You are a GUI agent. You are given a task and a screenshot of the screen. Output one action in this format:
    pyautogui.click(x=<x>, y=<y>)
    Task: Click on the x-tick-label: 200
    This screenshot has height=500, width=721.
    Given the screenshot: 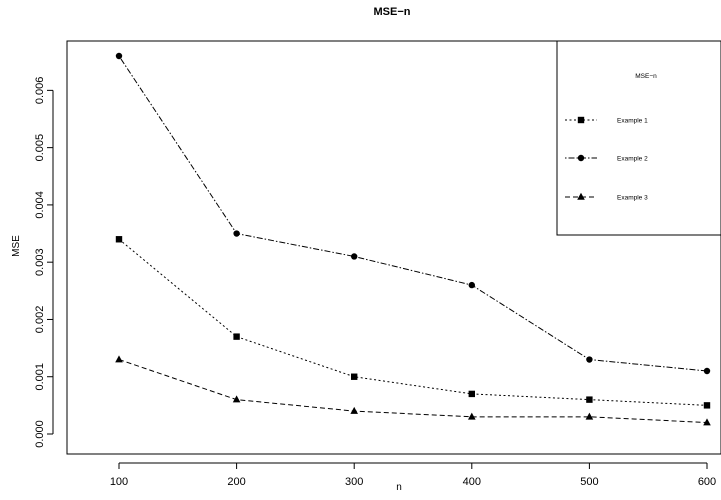 What is the action you would take?
    pyautogui.click(x=236, y=482)
    